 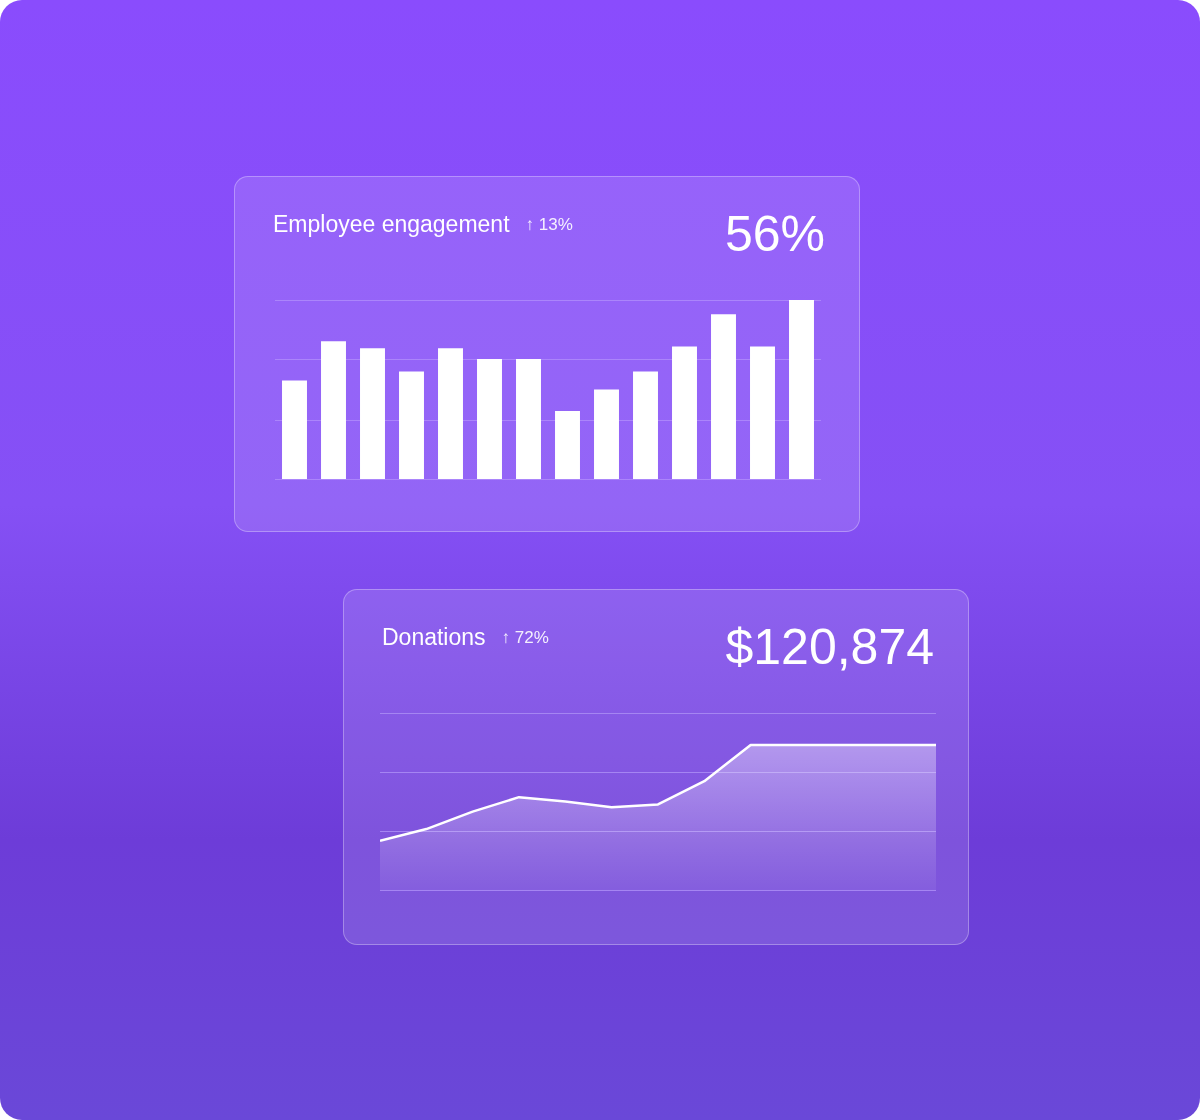 I want to click on text: $120,874, so click(x=829, y=647).